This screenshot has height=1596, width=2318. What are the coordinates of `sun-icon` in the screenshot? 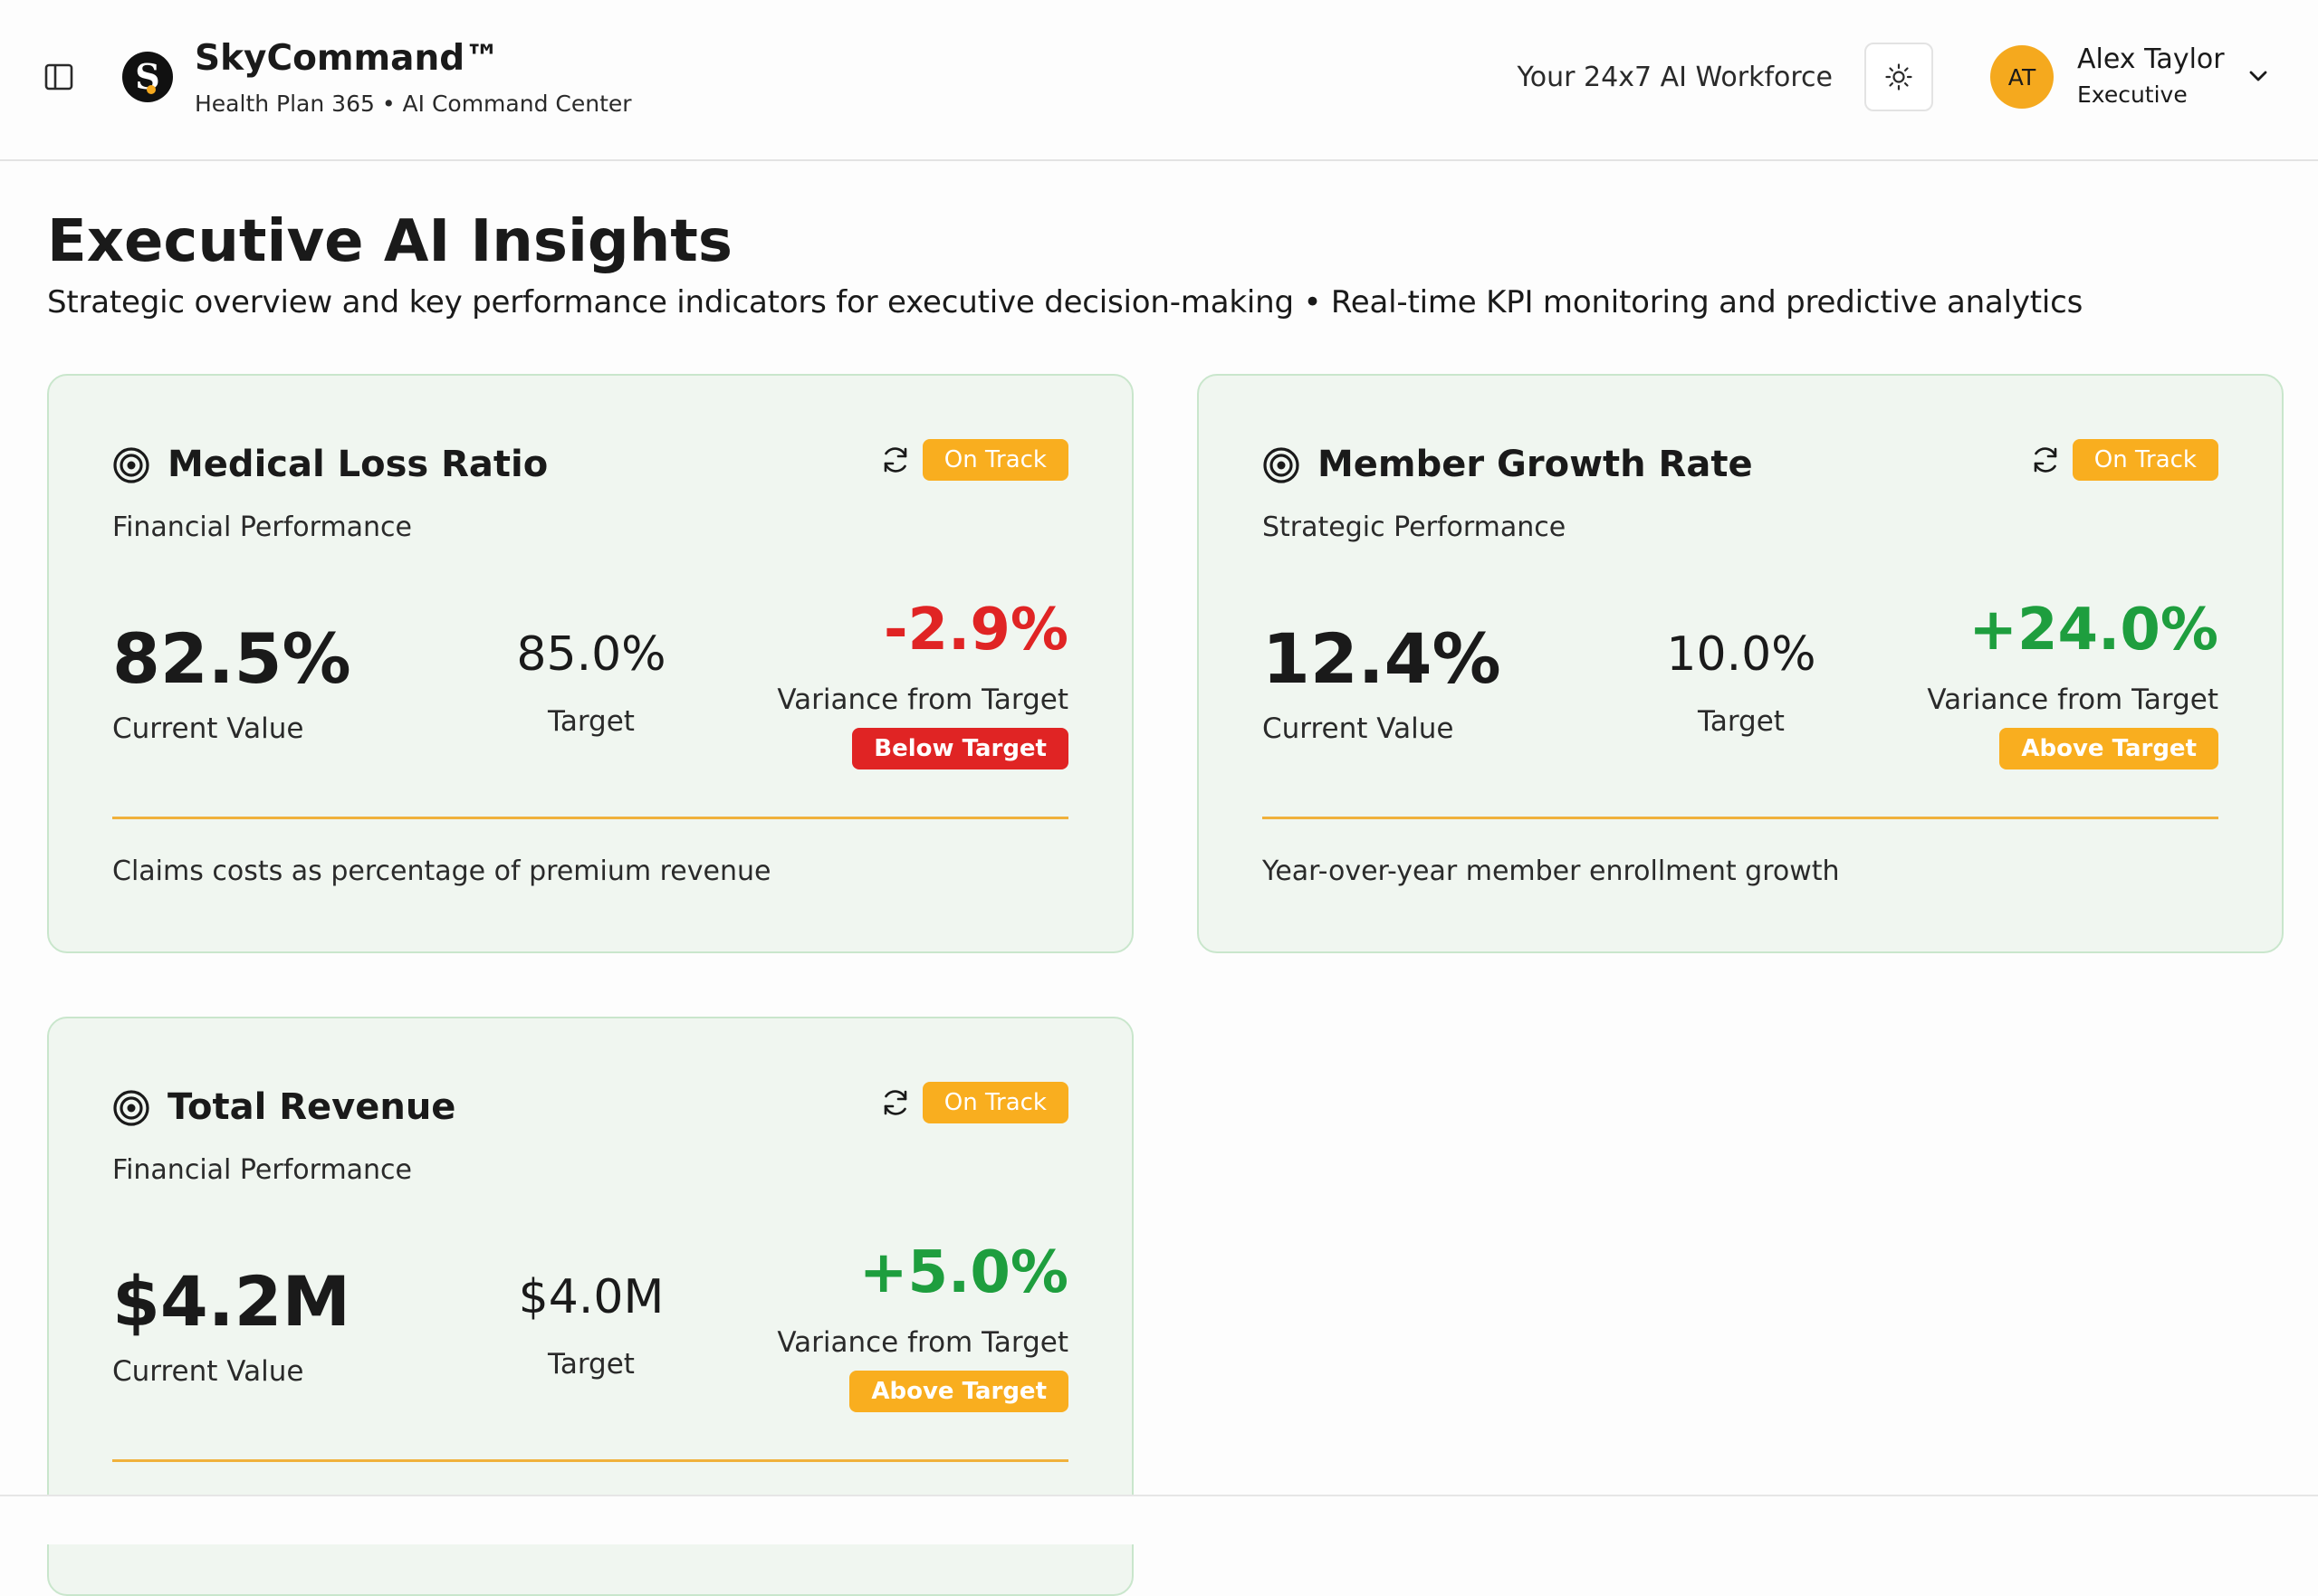 It's located at (1899, 77).